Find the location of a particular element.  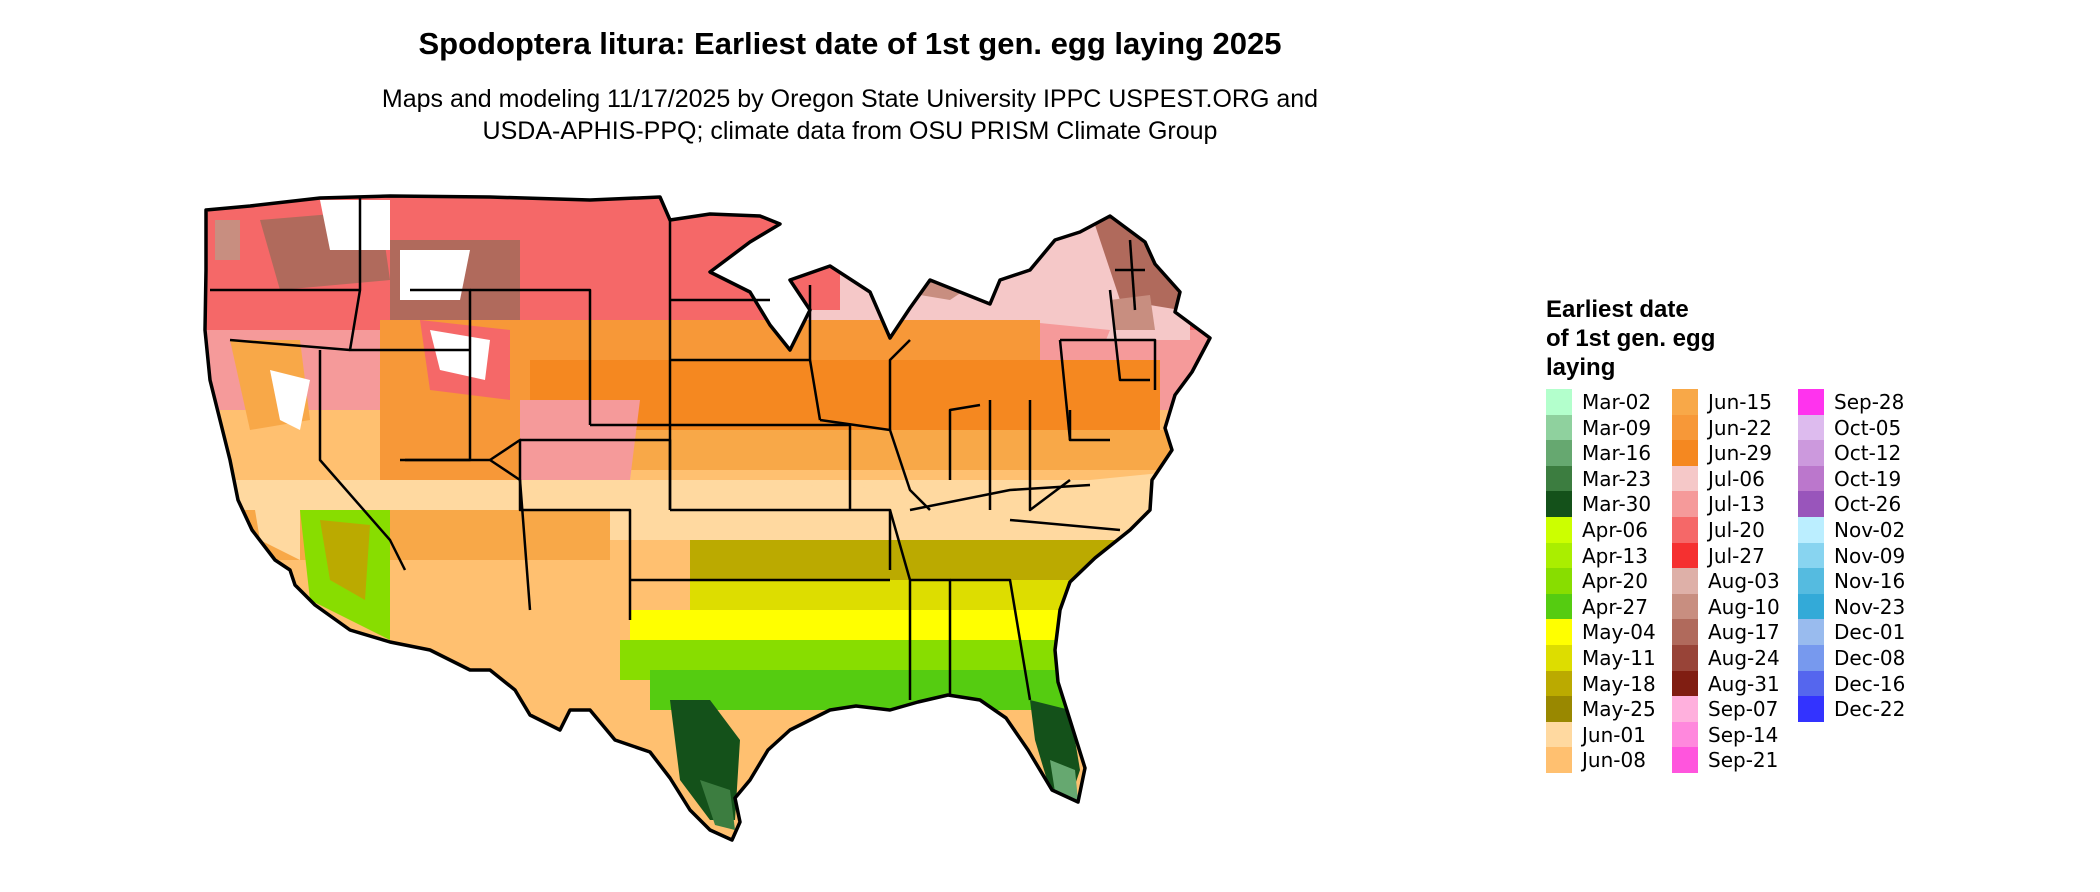

legend-label: Aug-17 is located at coordinates (1744, 632).